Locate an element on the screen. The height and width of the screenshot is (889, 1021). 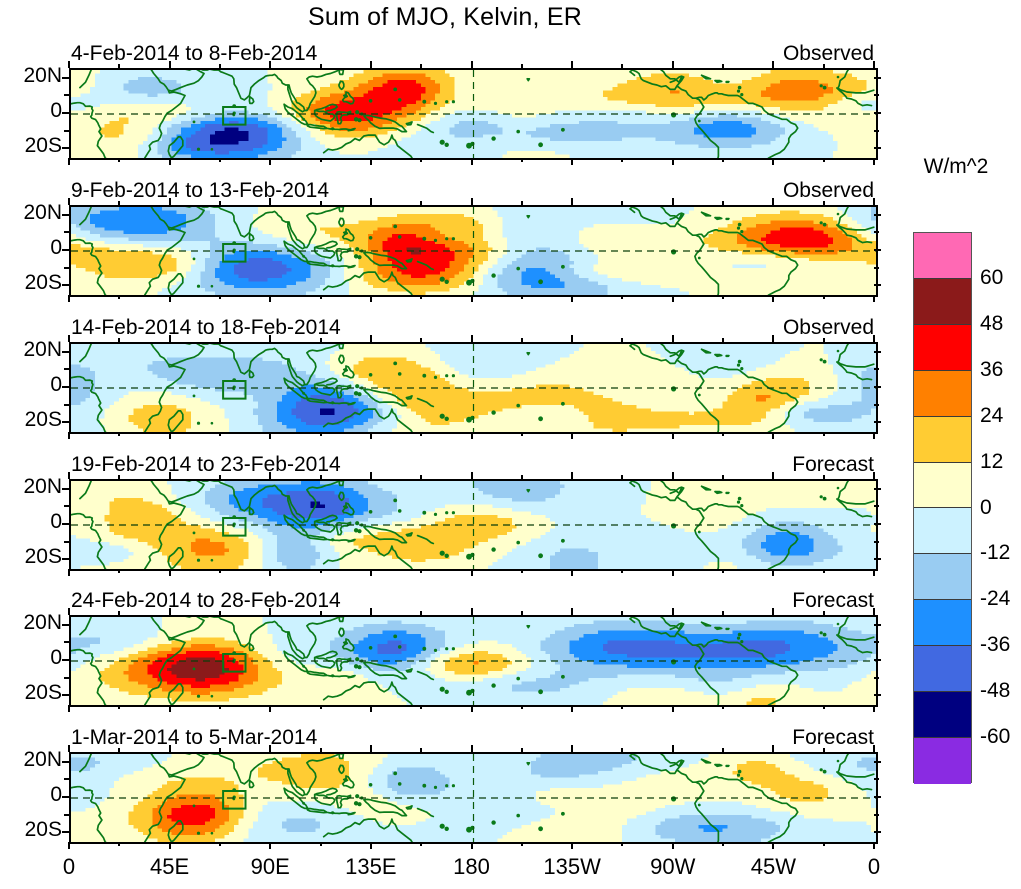
colorbar-units-label: W/m^2 is located at coordinates (956, 167).